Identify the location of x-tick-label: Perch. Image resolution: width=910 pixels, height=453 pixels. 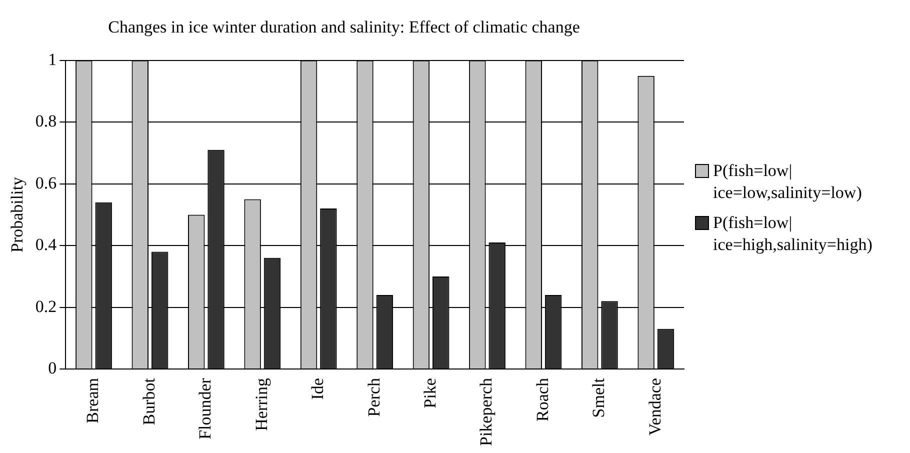
(374, 397).